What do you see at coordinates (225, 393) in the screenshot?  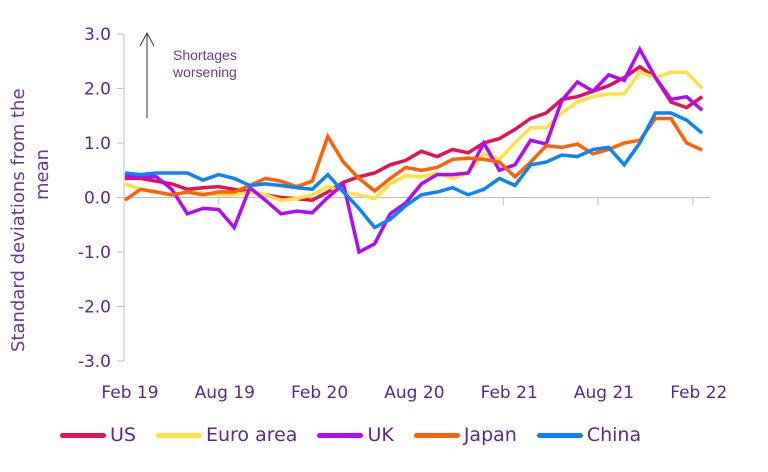 I see `x-tick-label: Aug 19` at bounding box center [225, 393].